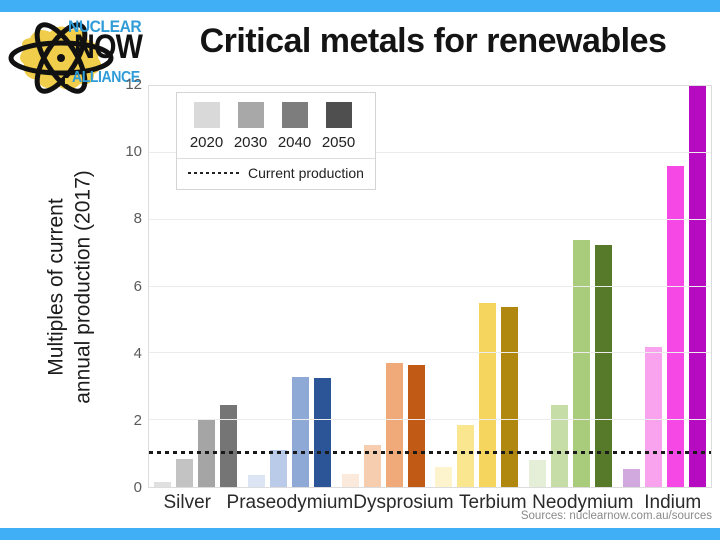 Image resolution: width=720 pixels, height=540 pixels. What do you see at coordinates (250, 115) in the screenshot?
I see `legend-swatch-2030` at bounding box center [250, 115].